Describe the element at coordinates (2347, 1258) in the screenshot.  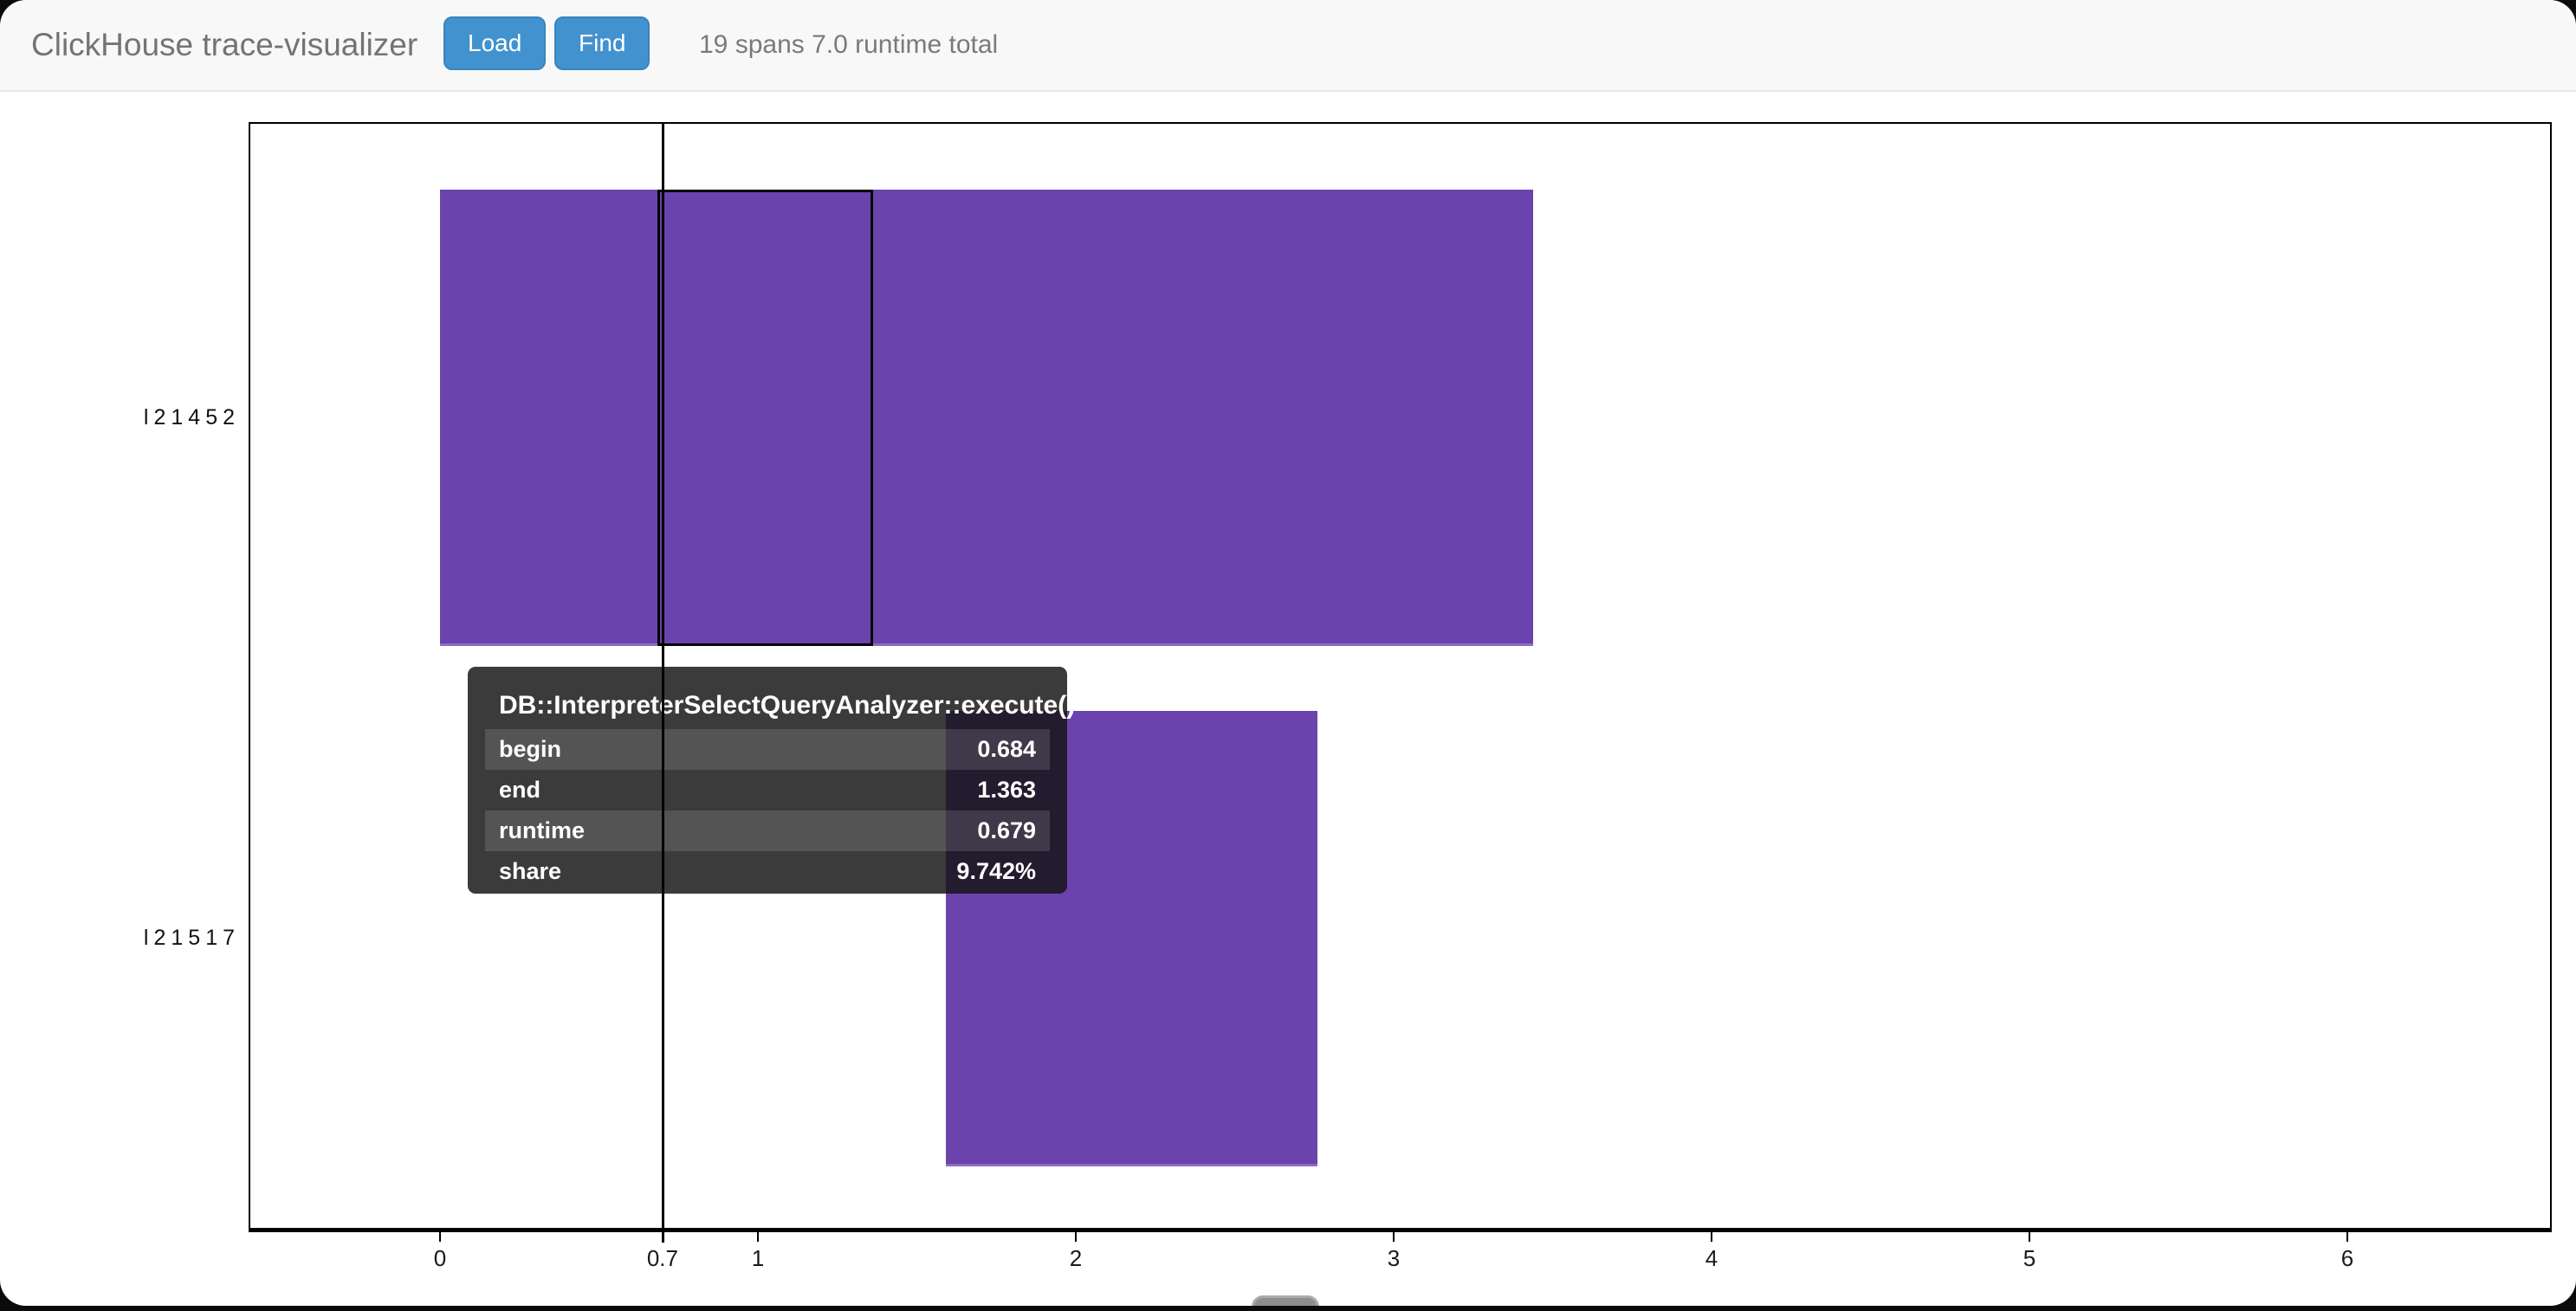
I see `x-axis-tick-label: 6` at that location.